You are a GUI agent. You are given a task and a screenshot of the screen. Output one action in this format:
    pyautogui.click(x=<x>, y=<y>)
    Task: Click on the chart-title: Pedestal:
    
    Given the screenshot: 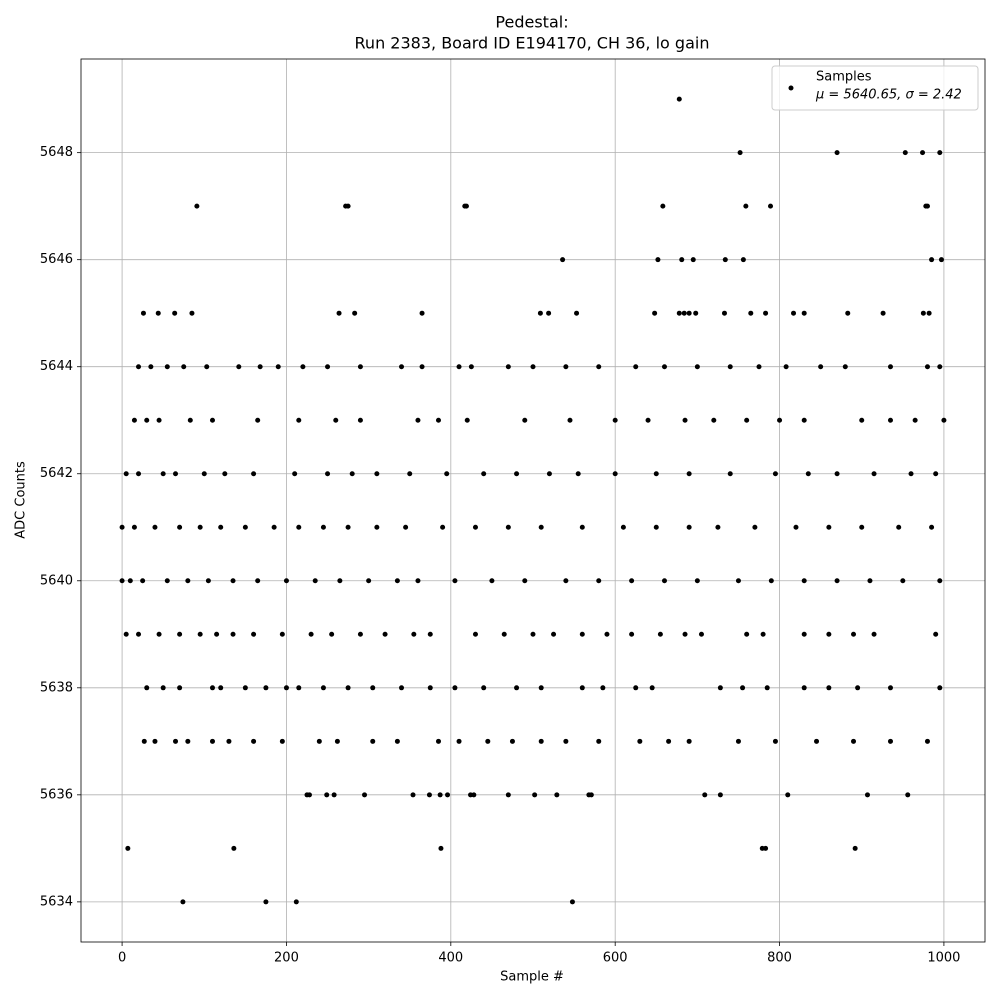 What is the action you would take?
    pyautogui.click(x=531, y=22)
    